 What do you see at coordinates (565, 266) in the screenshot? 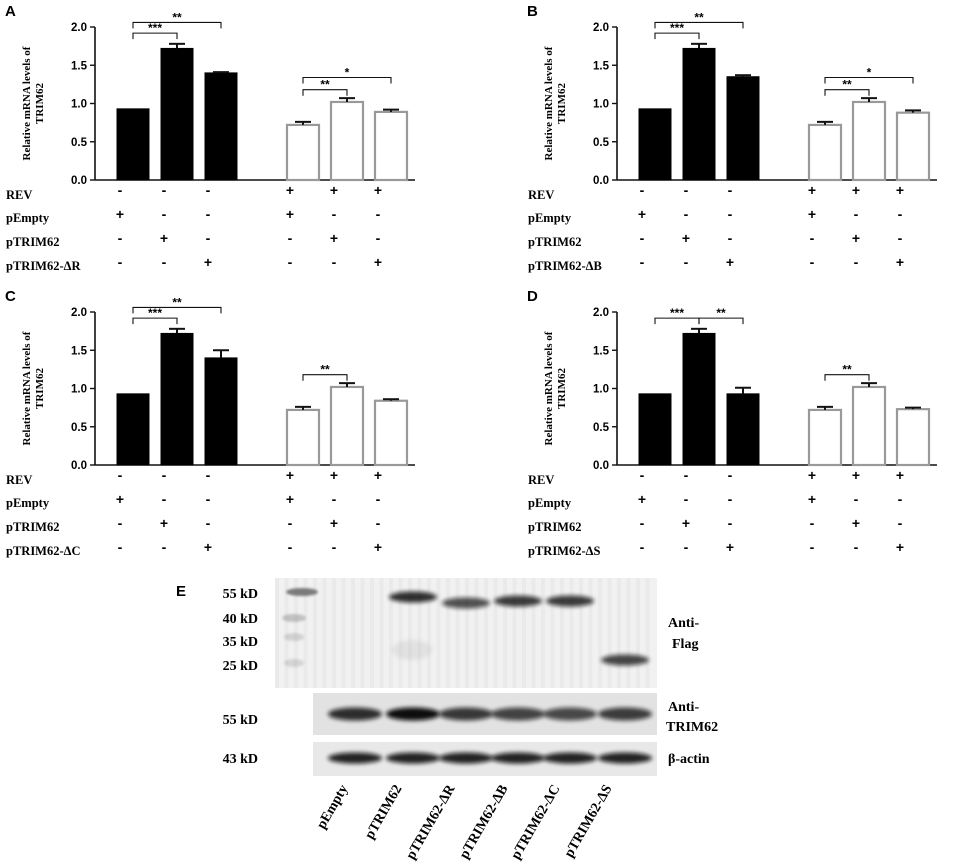
I see `condition-row-label: pTRIM62-ΔB` at bounding box center [565, 266].